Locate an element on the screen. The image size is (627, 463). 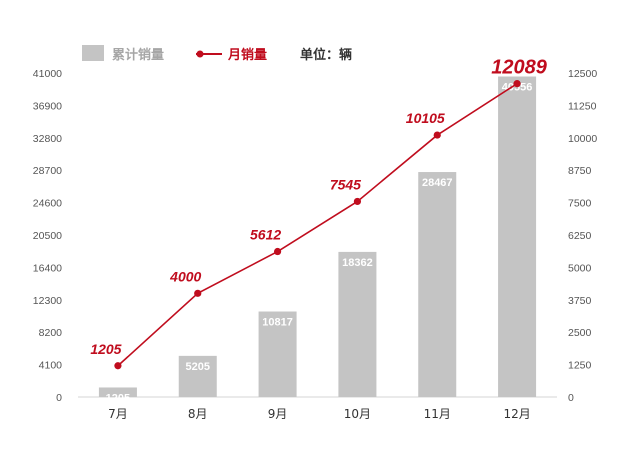
unit-label: 单位：辆 is located at coordinates (326, 55).